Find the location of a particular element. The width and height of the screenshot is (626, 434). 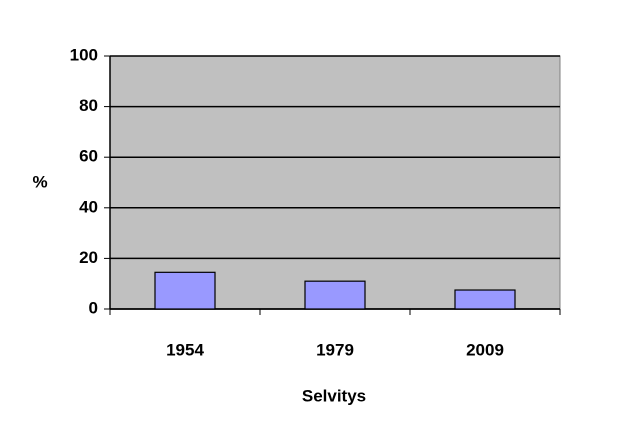

x-tick-label: 1954 is located at coordinates (185, 349).